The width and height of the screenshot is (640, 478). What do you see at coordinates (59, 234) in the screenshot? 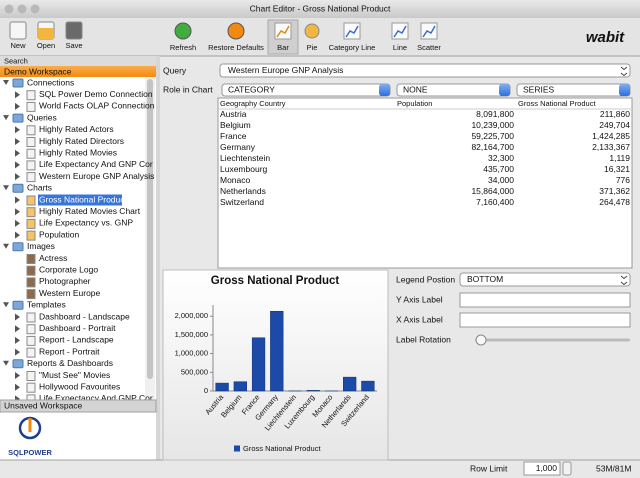
I see `tree-item: Population` at bounding box center [59, 234].